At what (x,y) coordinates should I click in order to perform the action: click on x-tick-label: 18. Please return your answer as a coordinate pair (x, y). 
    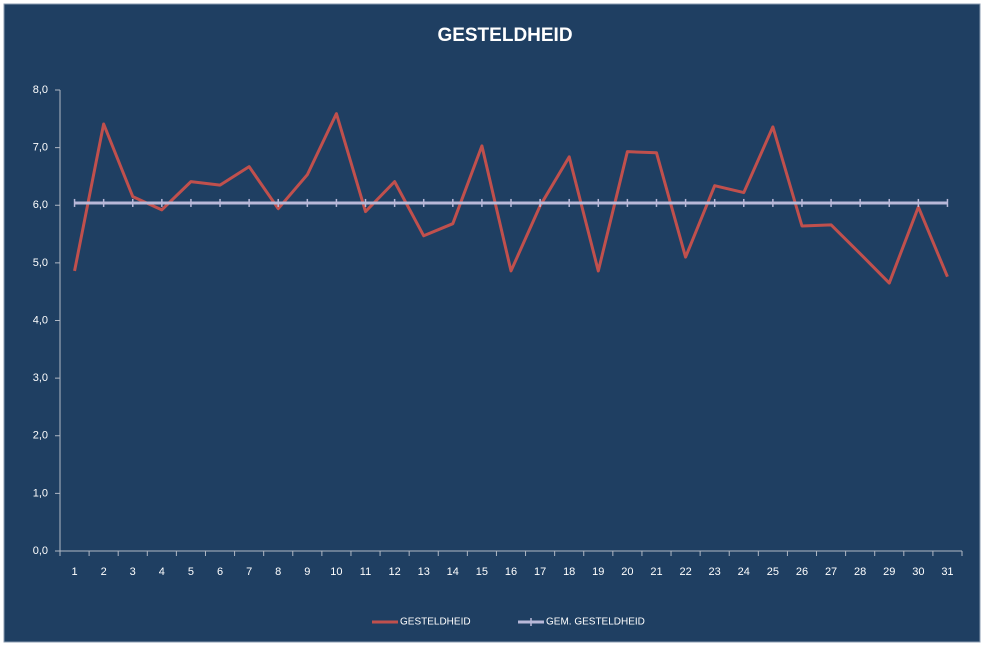
    Looking at the image, I should click on (569, 572).